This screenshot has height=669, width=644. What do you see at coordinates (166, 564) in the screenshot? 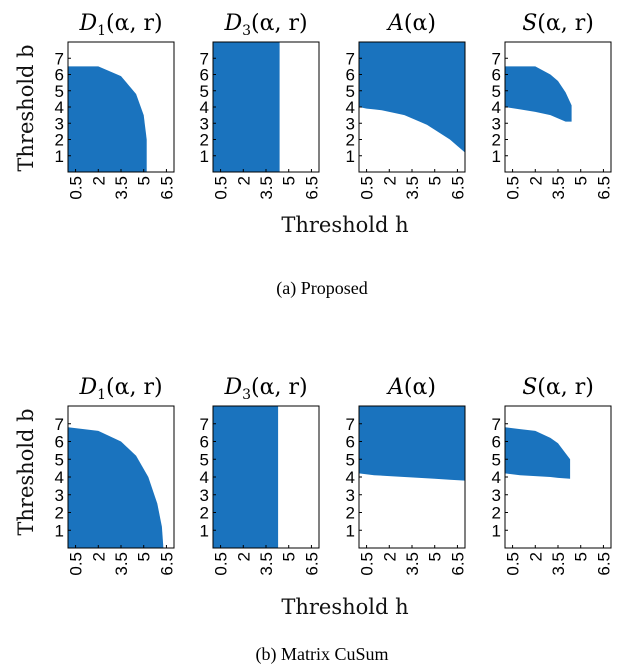
I see `xtick-label-4-4: 6.5` at bounding box center [166, 564].